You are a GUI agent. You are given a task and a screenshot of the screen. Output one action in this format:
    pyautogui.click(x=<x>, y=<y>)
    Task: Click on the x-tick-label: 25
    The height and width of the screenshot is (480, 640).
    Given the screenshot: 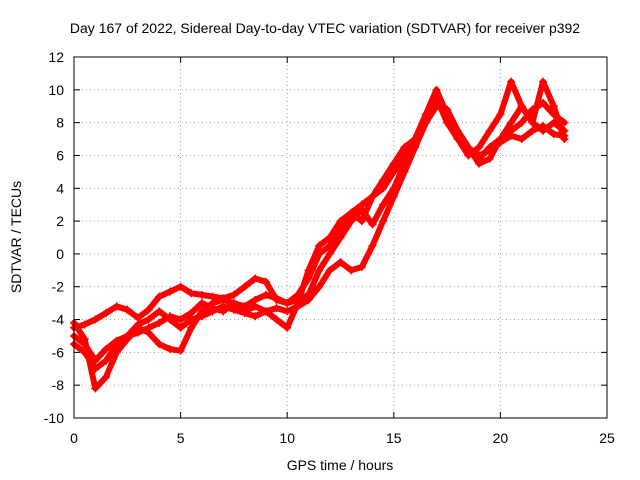 What is the action you would take?
    pyautogui.click(x=607, y=438)
    